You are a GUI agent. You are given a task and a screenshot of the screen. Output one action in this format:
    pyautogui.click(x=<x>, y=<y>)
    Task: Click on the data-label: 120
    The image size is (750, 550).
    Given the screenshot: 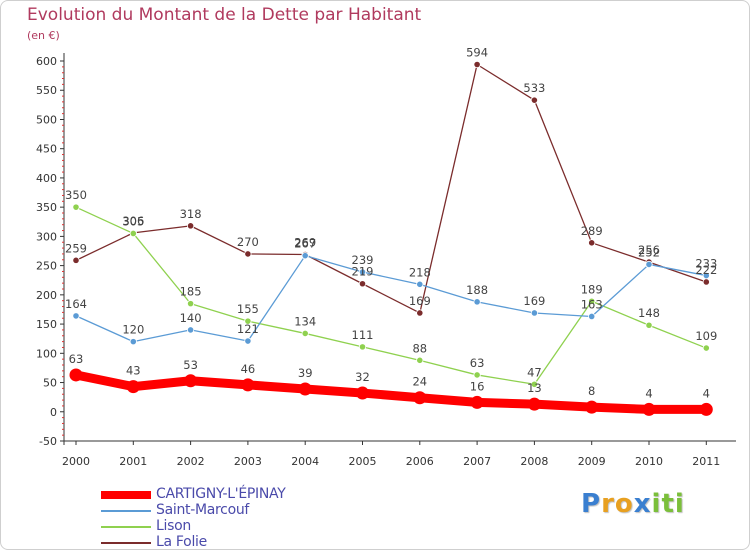 What is the action you would take?
    pyautogui.click(x=133, y=330)
    